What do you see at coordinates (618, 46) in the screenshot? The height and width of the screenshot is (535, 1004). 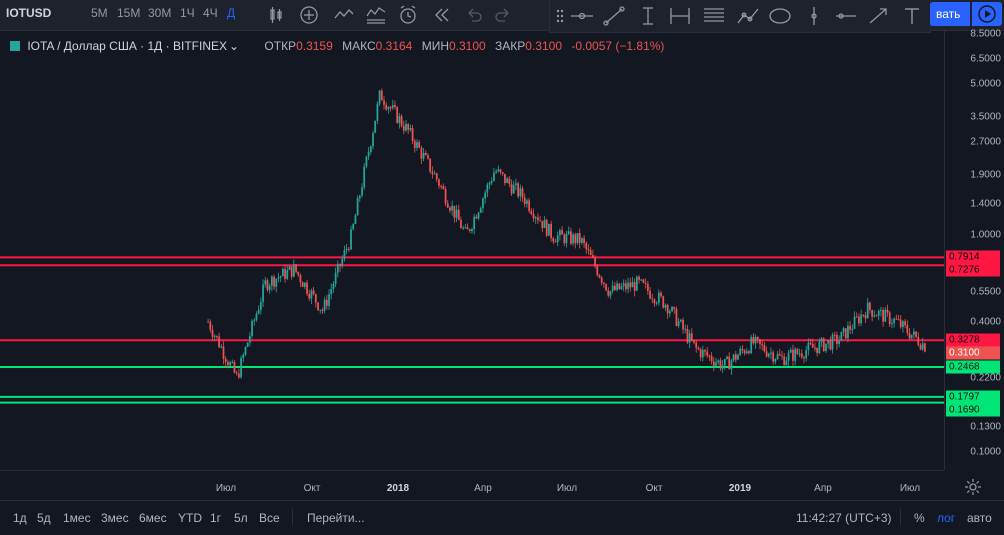 I see `change-value: -0.0057 (−1.81%)` at bounding box center [618, 46].